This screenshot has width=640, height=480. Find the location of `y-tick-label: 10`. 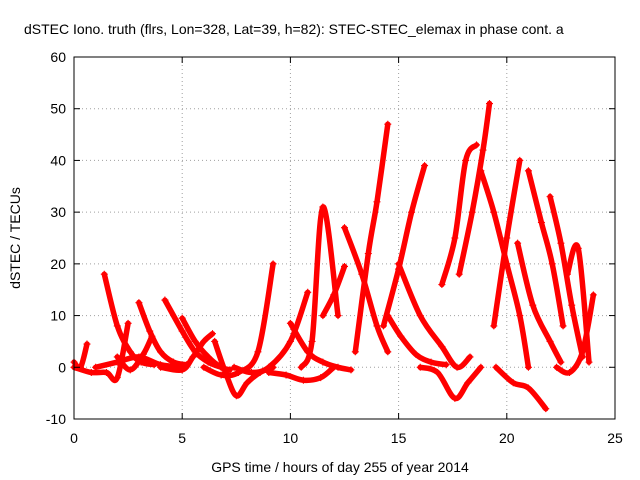

y-tick-label: 10 is located at coordinates (58, 316).